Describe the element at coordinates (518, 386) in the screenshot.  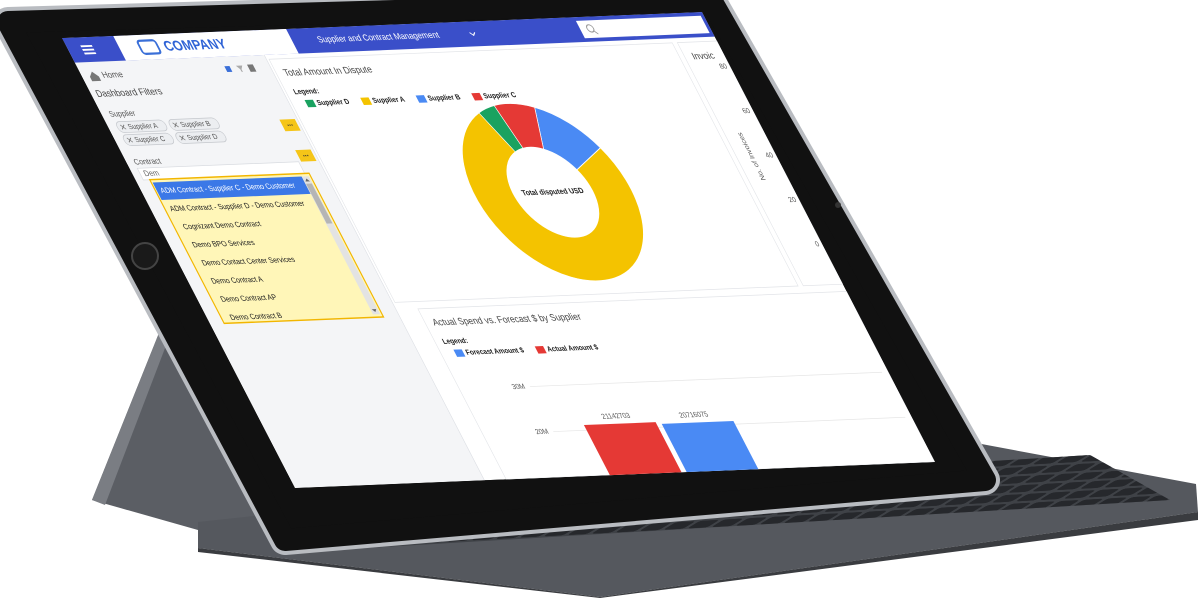
I see `y-tick-label: 30M` at that location.